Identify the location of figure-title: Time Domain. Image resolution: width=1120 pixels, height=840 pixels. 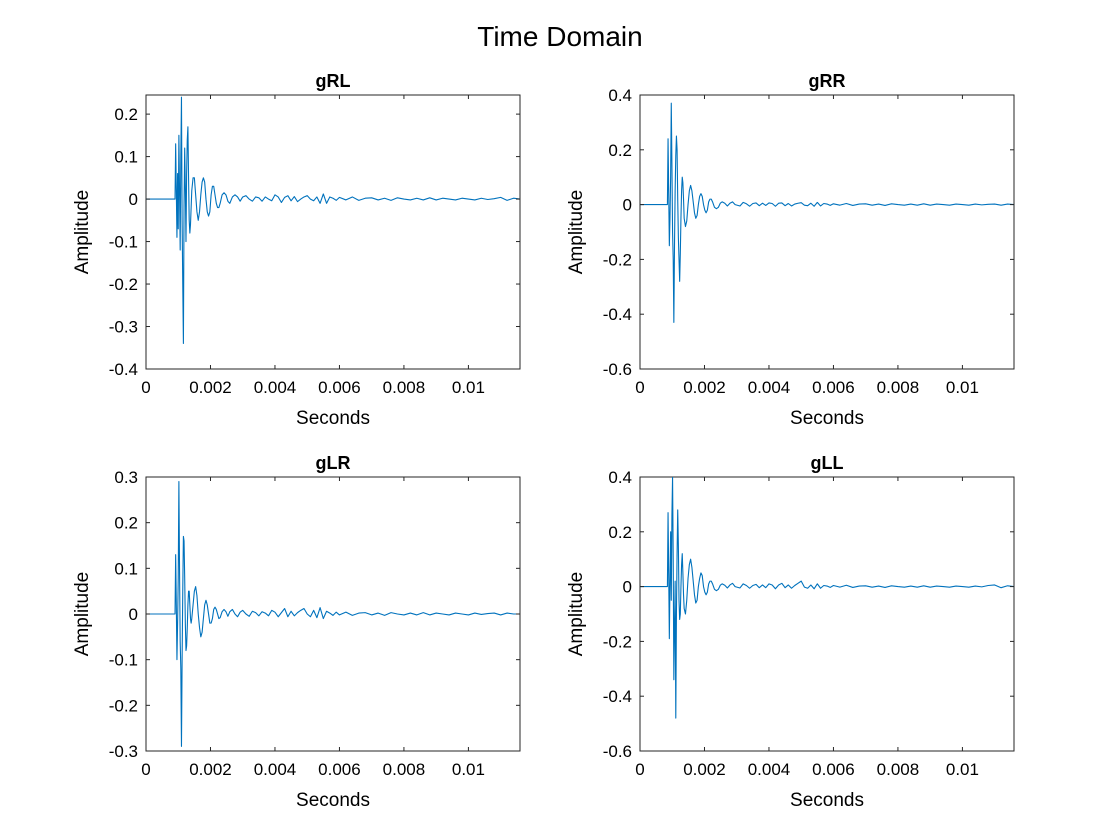
(559, 36).